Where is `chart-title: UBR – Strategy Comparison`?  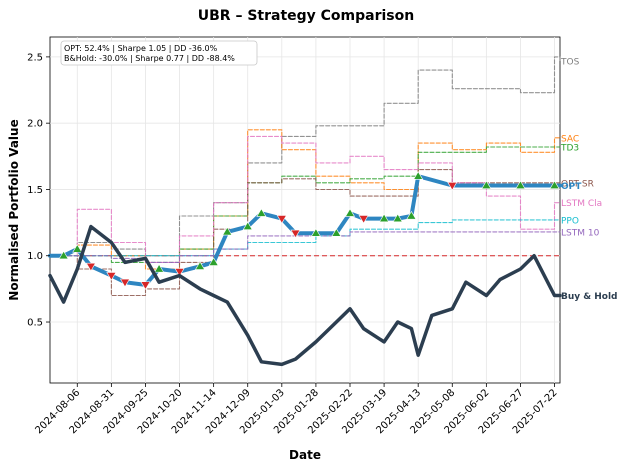 chart-title: UBR – Strategy Comparison is located at coordinates (306, 16).